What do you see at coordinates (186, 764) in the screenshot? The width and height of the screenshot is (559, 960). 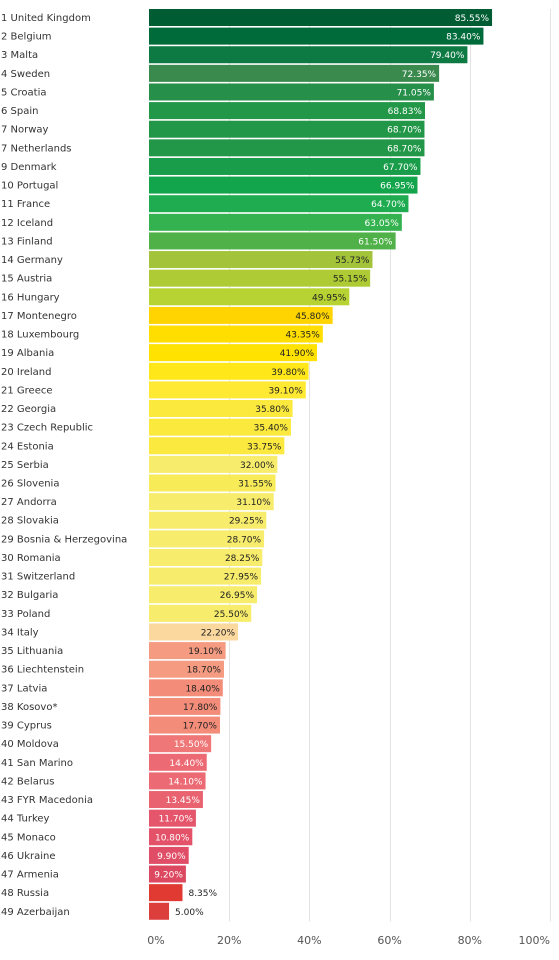 I see `value-label: 14.40%` at bounding box center [186, 764].